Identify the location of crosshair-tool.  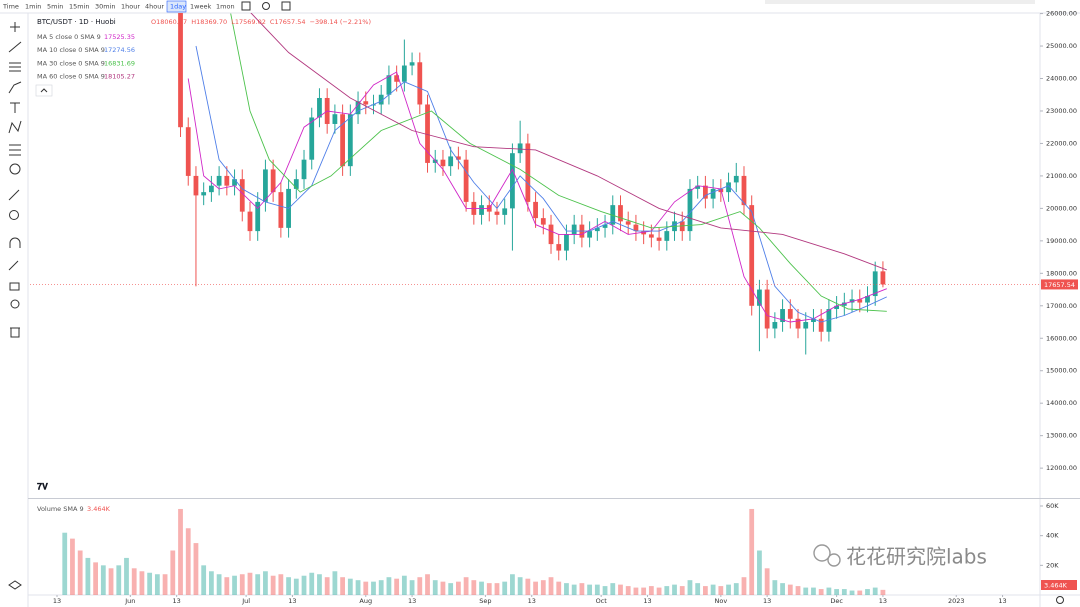
(15, 27).